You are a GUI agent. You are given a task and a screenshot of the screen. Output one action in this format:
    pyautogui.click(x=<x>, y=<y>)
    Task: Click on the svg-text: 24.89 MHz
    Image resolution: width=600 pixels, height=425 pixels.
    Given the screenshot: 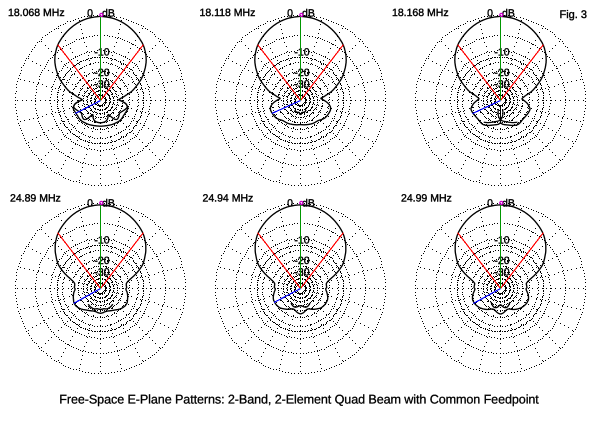 What is the action you would take?
    pyautogui.click(x=35, y=199)
    